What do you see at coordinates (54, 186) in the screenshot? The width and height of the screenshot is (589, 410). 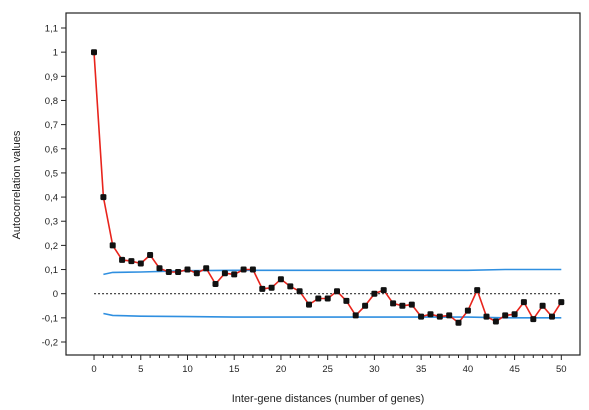 I see `y-axis: -0,2 -0,1 0 0,1 0,2 0,3 0,4 0,5 0,6 0,7 0,8 0,9 1 1,1` at bounding box center [54, 186].